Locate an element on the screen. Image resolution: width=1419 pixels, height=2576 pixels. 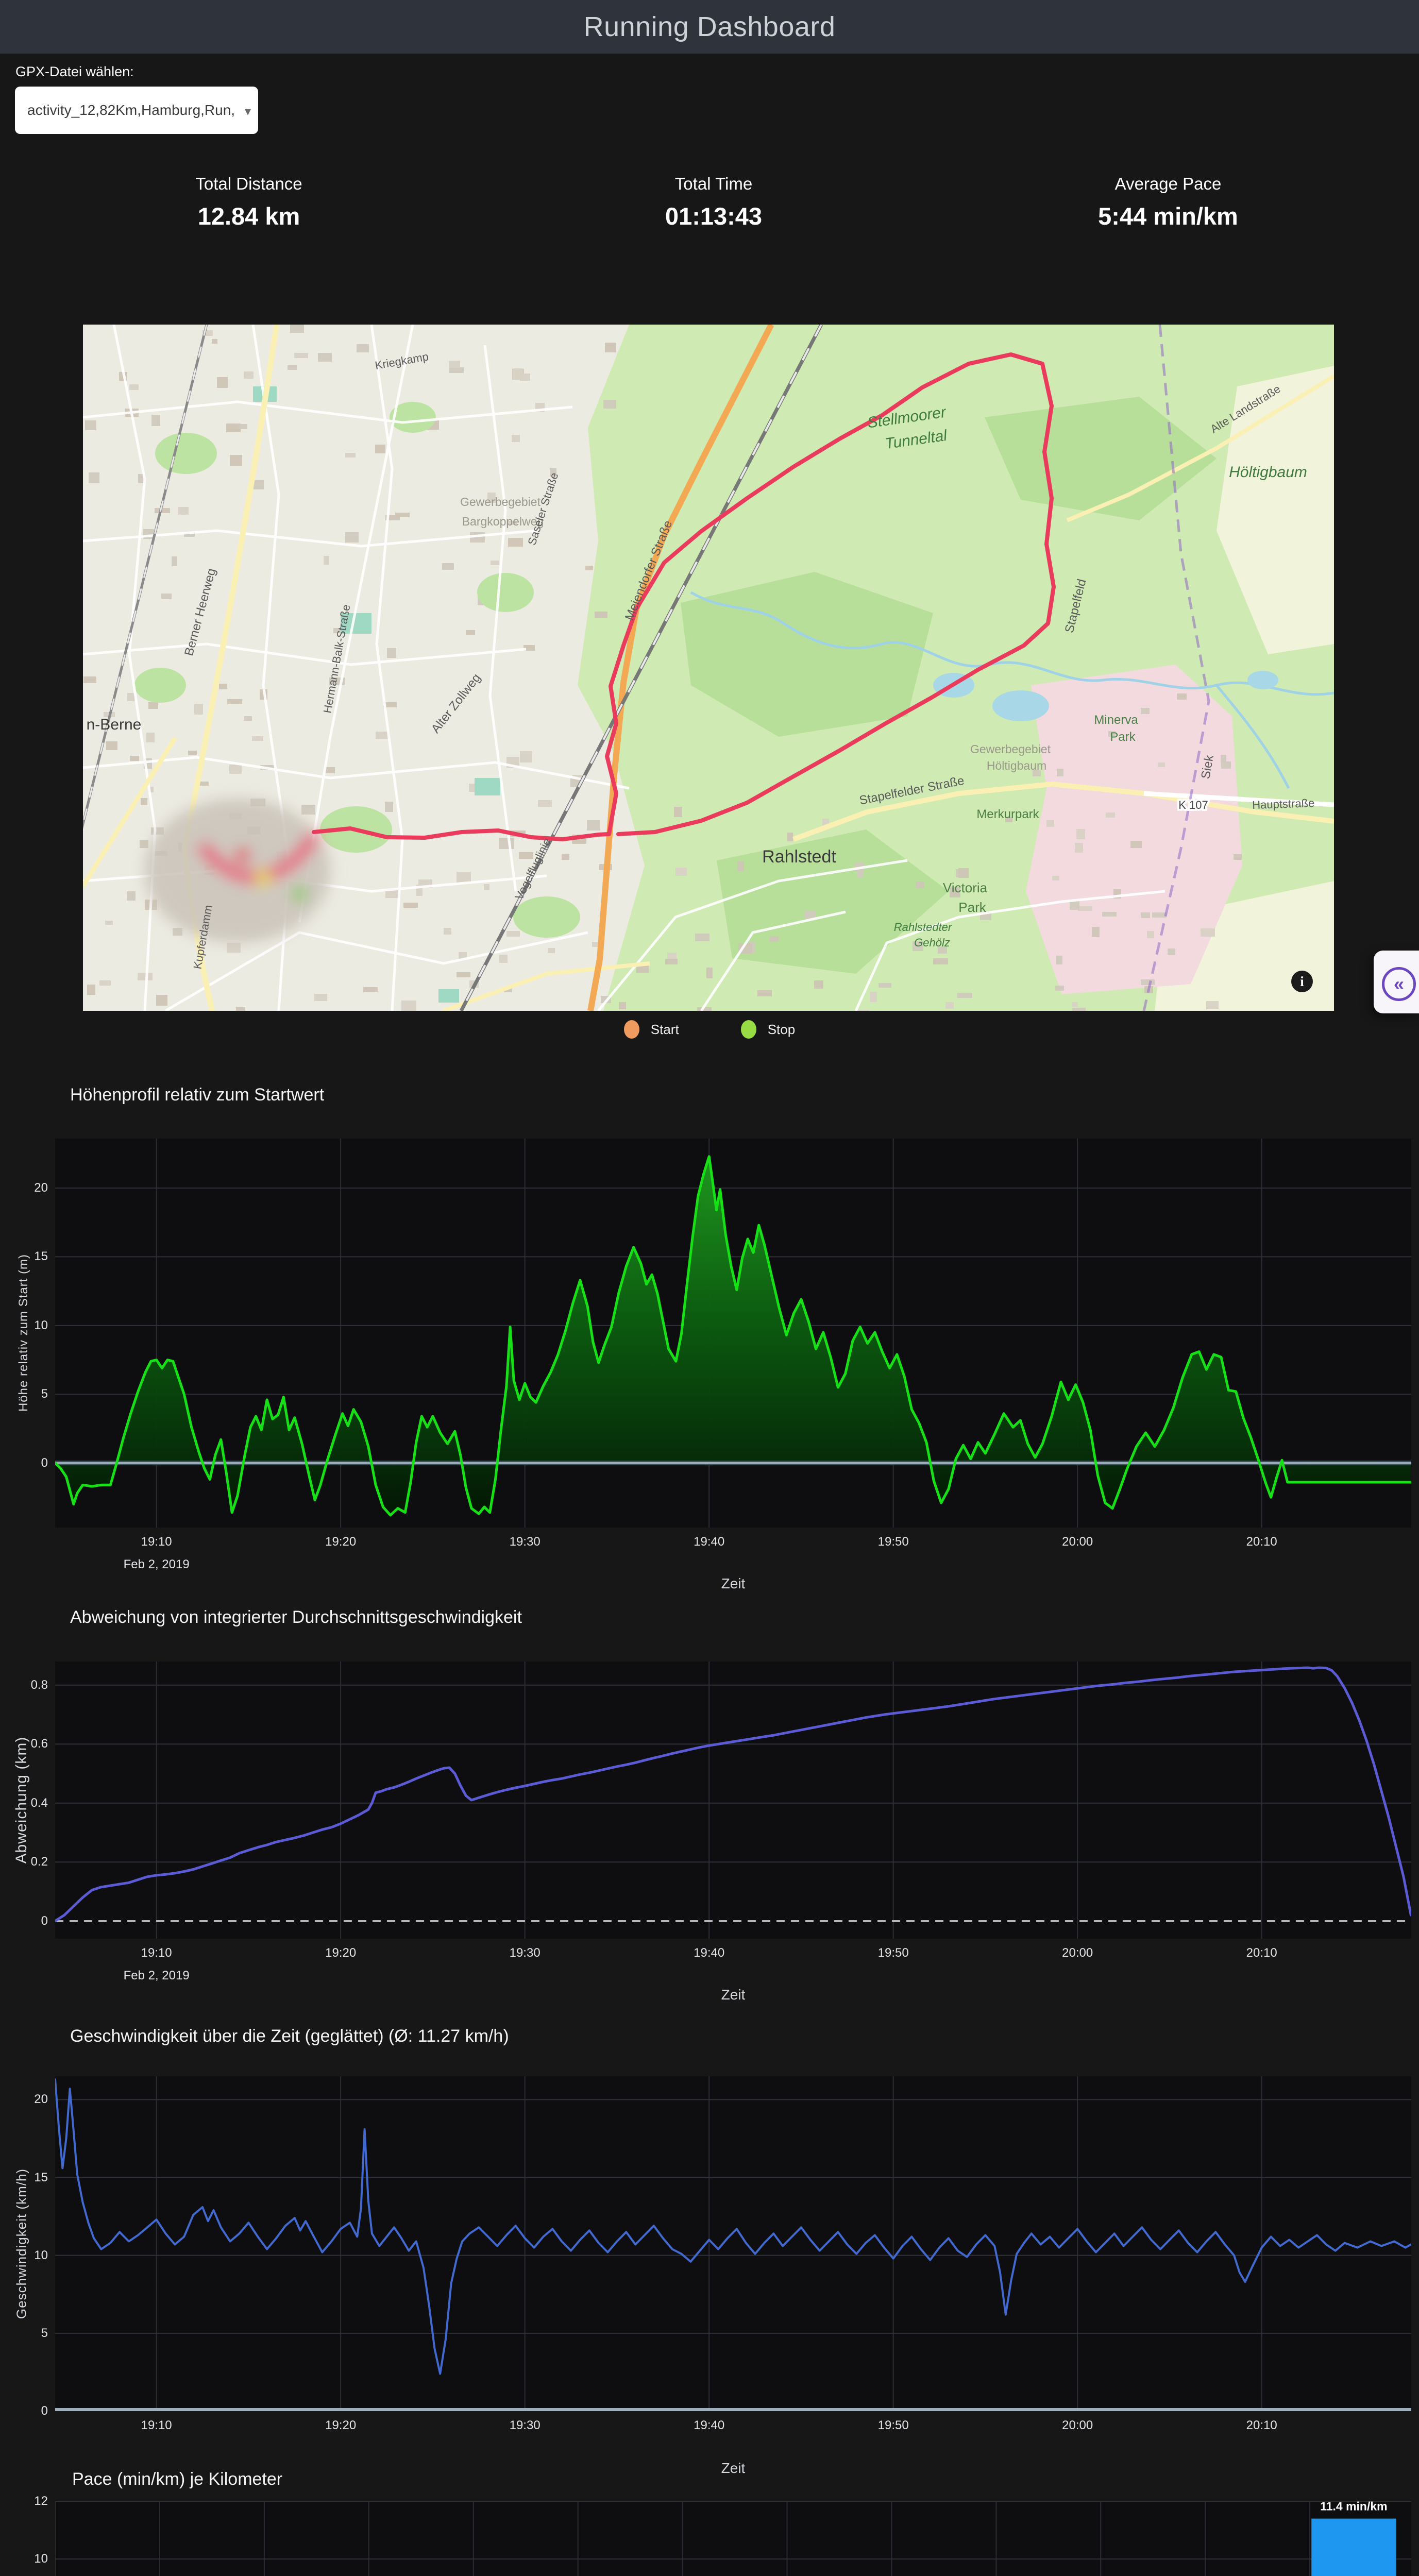
map-road-meiendorfer is located at coordinates (680, 668).